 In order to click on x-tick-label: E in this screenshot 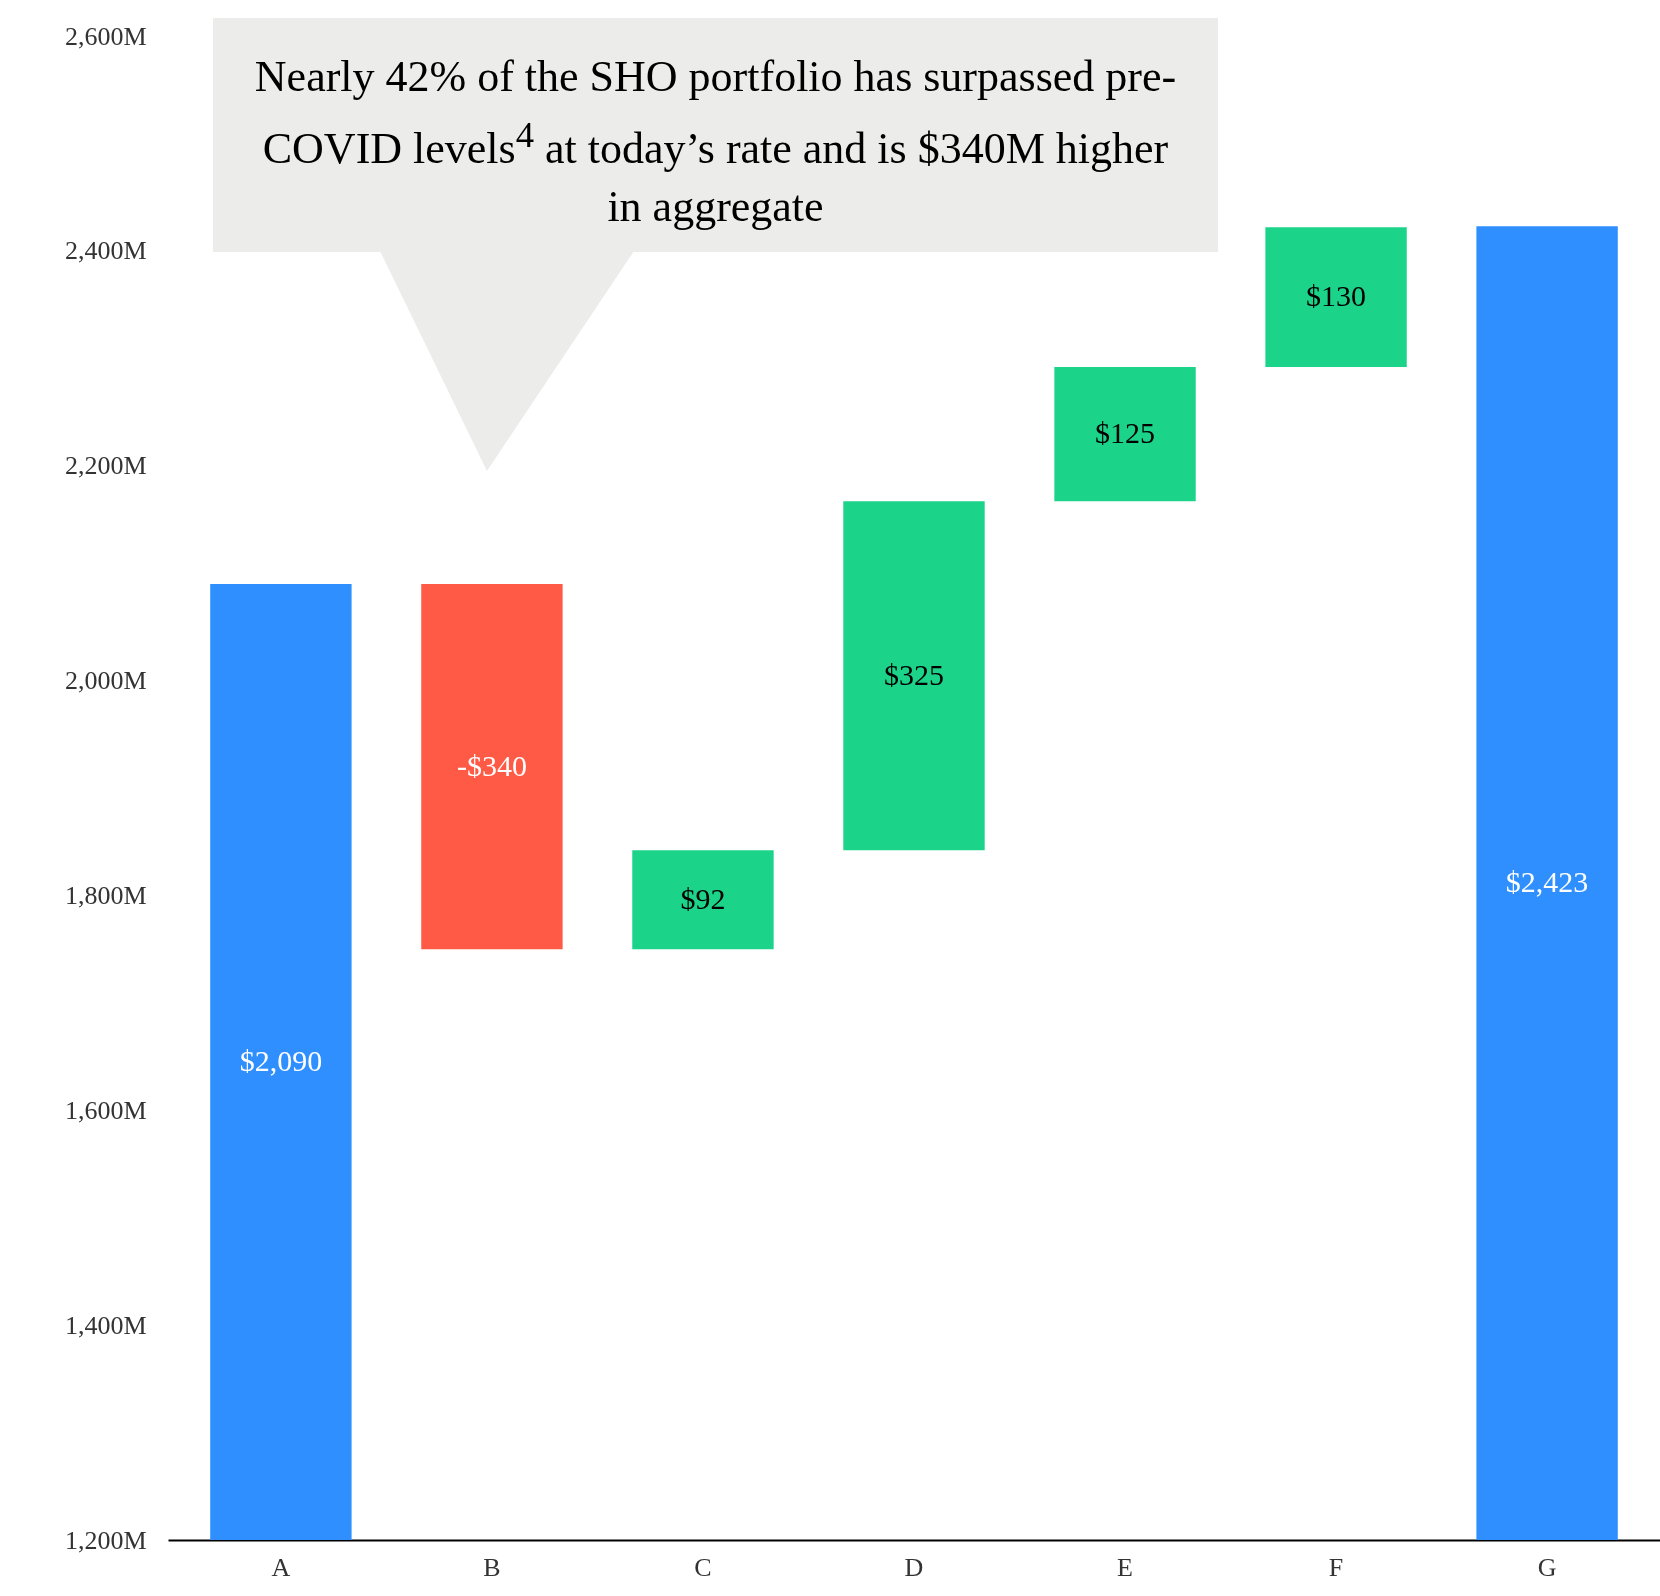, I will do `click(1125, 1567)`.